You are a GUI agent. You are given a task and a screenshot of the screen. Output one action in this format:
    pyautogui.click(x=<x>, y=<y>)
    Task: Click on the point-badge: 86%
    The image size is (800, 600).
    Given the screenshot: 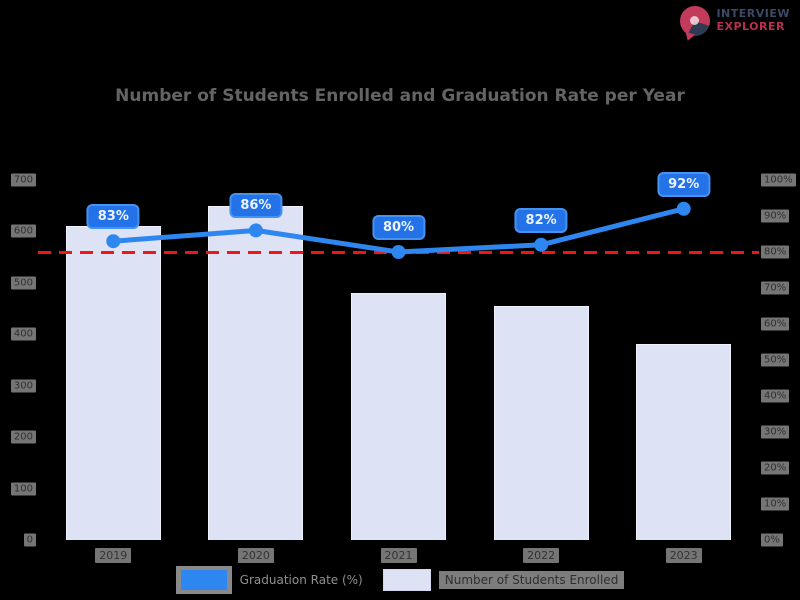 What is the action you would take?
    pyautogui.click(x=256, y=206)
    